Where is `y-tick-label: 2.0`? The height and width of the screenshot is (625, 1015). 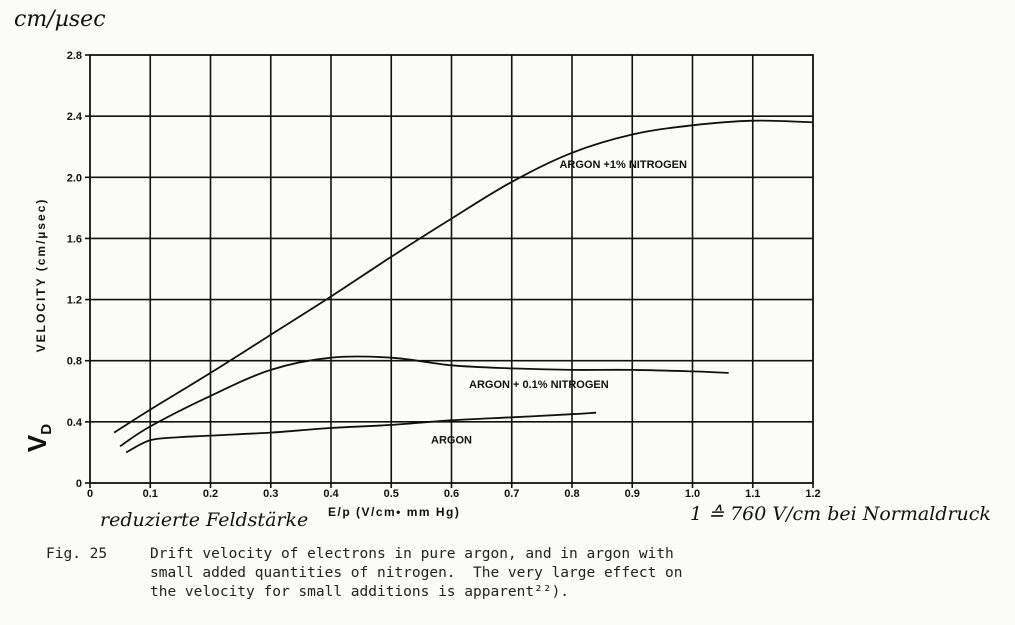
y-tick-label: 2.0 is located at coordinates (74, 178).